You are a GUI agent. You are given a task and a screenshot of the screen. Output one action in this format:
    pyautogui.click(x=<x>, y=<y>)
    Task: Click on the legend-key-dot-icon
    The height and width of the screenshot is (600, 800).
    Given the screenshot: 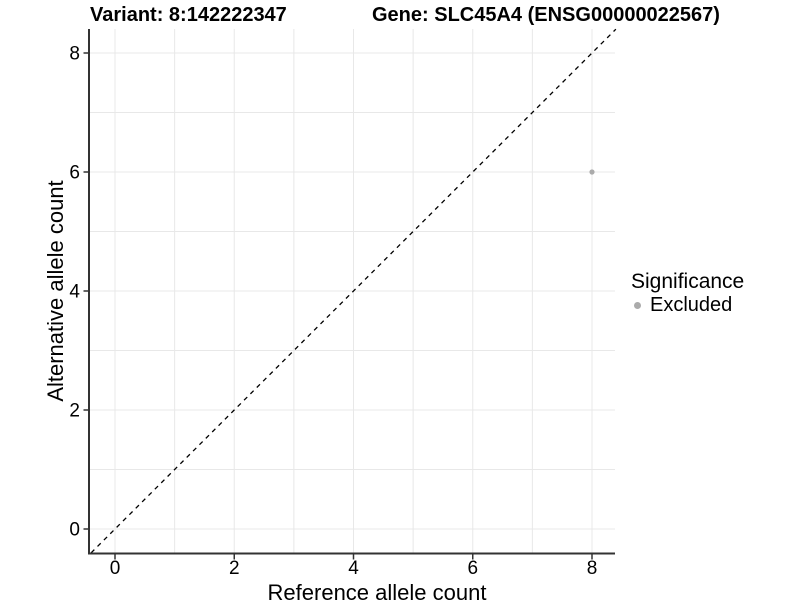 What is the action you would take?
    pyautogui.click(x=637, y=305)
    